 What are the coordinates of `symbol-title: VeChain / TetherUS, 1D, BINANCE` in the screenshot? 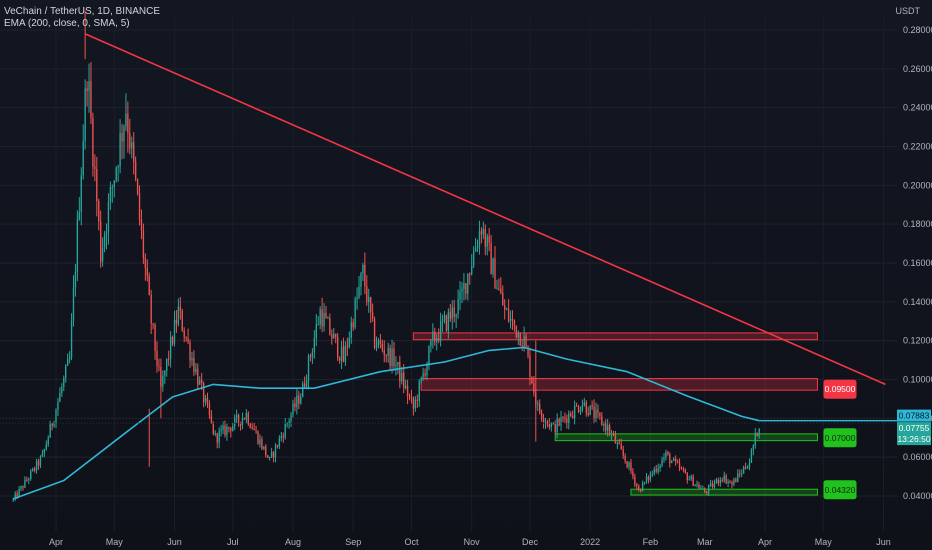 It's located at (82, 11).